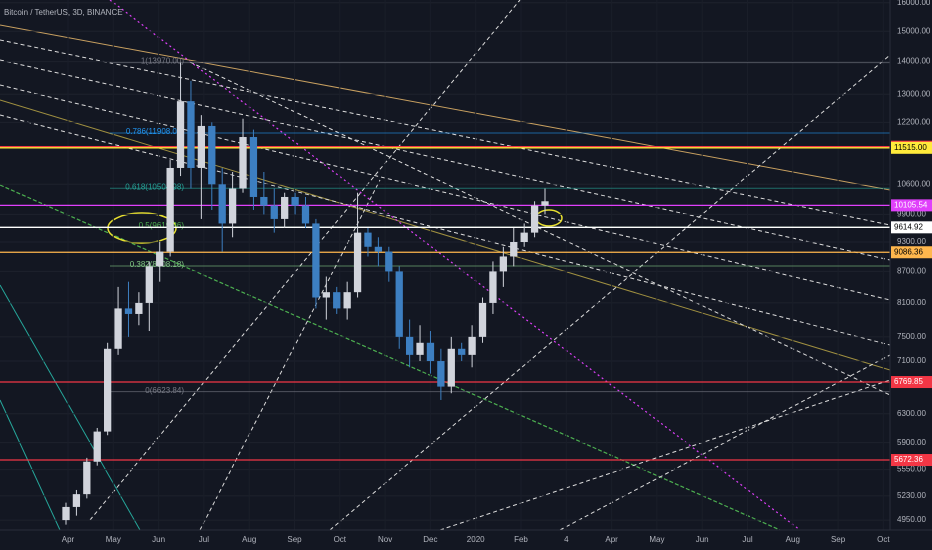  I want to click on y-tick-label: 8100.00, so click(911, 302).